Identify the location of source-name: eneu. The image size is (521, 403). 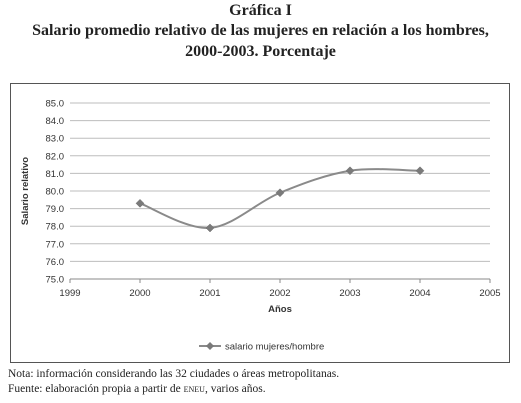
(194, 389).